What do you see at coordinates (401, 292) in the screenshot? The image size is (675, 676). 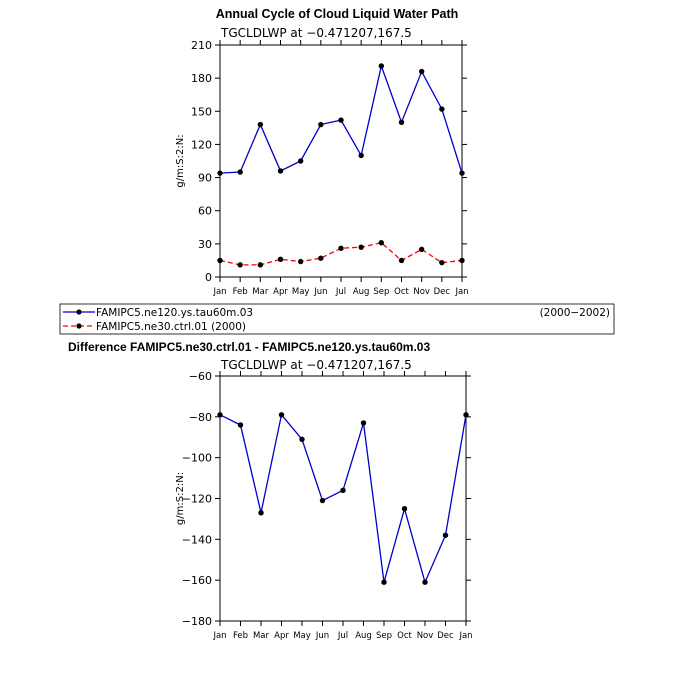 I see `top-chart-xtick-label: Oct` at bounding box center [401, 292].